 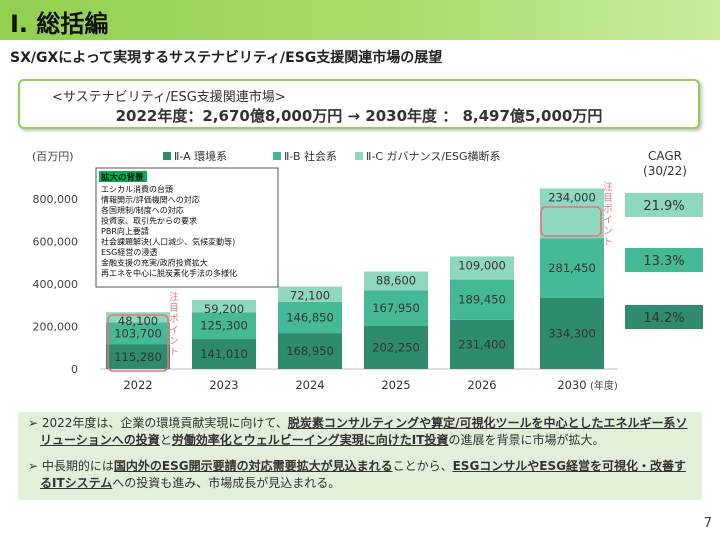 I want to click on y-tick-label: 400,000, so click(x=56, y=284).